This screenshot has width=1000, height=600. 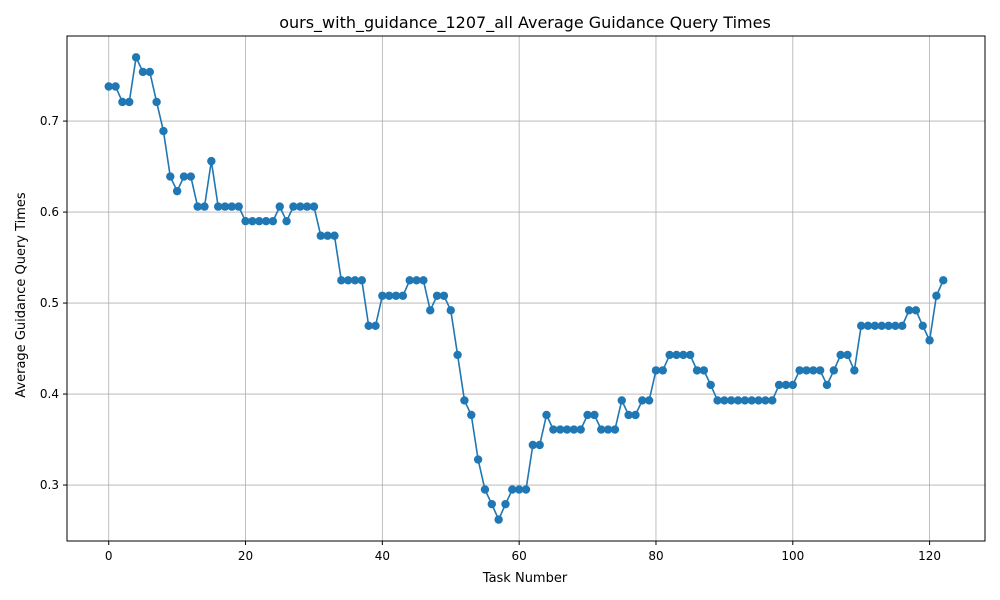 I want to click on x-tick-label: 0, so click(x=109, y=556).